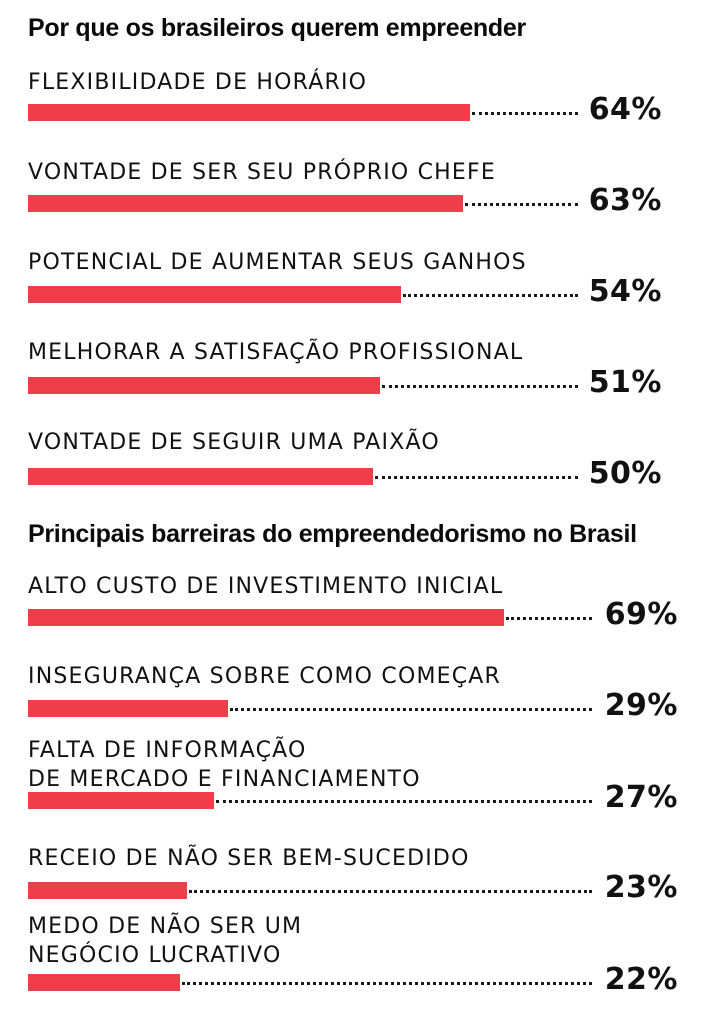  What do you see at coordinates (625, 291) in the screenshot?
I see `value-label: 54%` at bounding box center [625, 291].